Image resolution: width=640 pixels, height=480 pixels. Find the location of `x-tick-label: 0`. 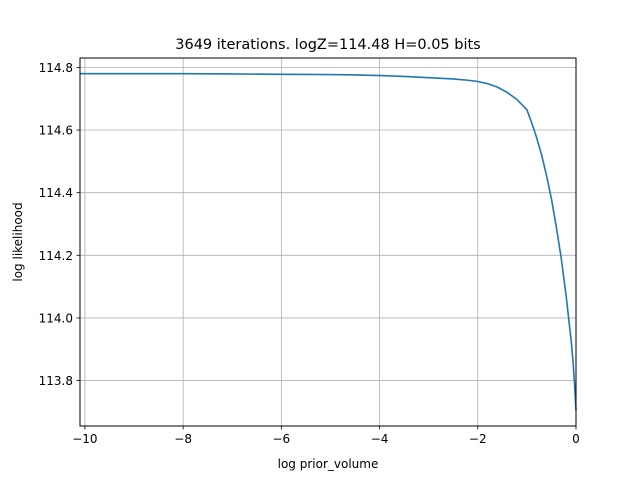

x-tick-label: 0 is located at coordinates (576, 439).